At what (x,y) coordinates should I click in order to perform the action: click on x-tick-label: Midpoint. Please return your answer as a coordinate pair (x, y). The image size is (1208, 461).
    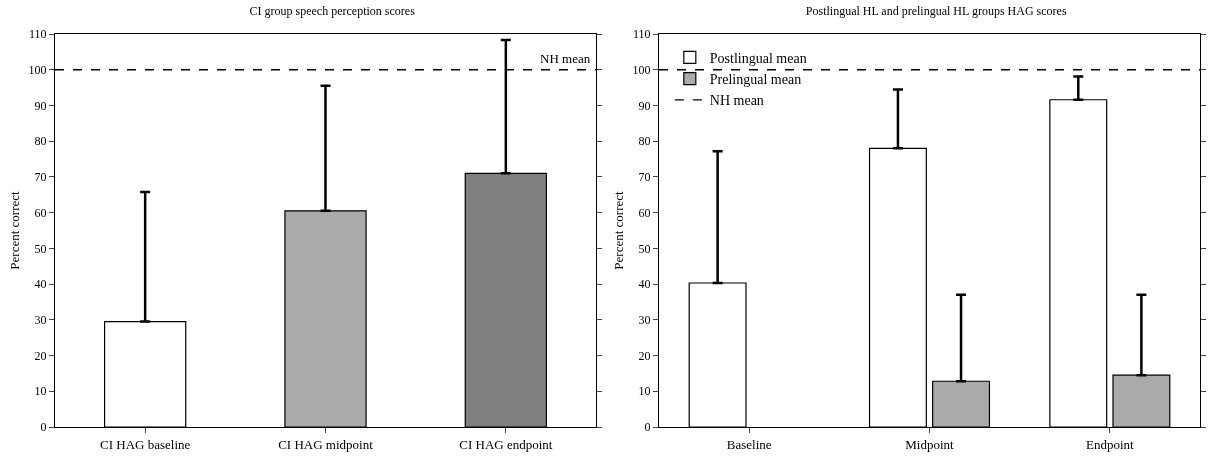
    Looking at the image, I should click on (930, 444).